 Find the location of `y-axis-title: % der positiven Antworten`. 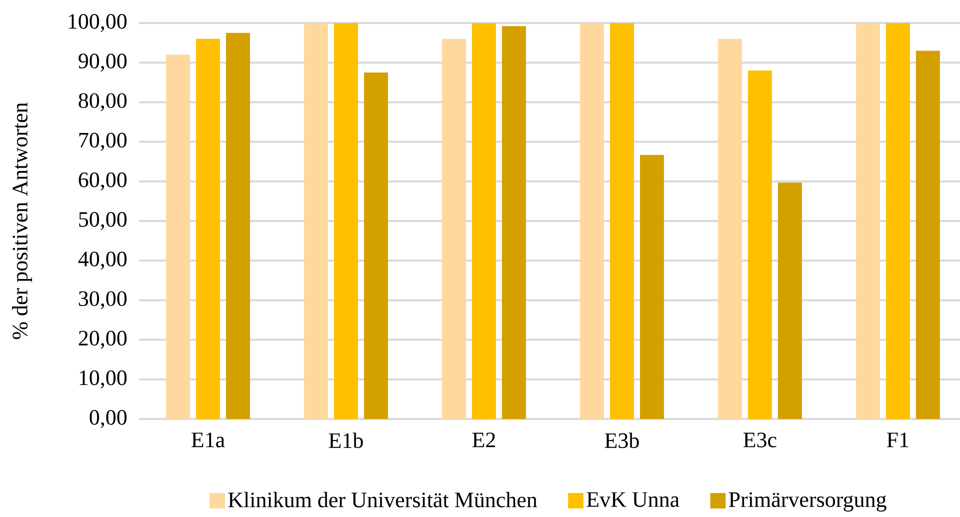

y-axis-title: % der positiven Antworten is located at coordinates (22, 221).